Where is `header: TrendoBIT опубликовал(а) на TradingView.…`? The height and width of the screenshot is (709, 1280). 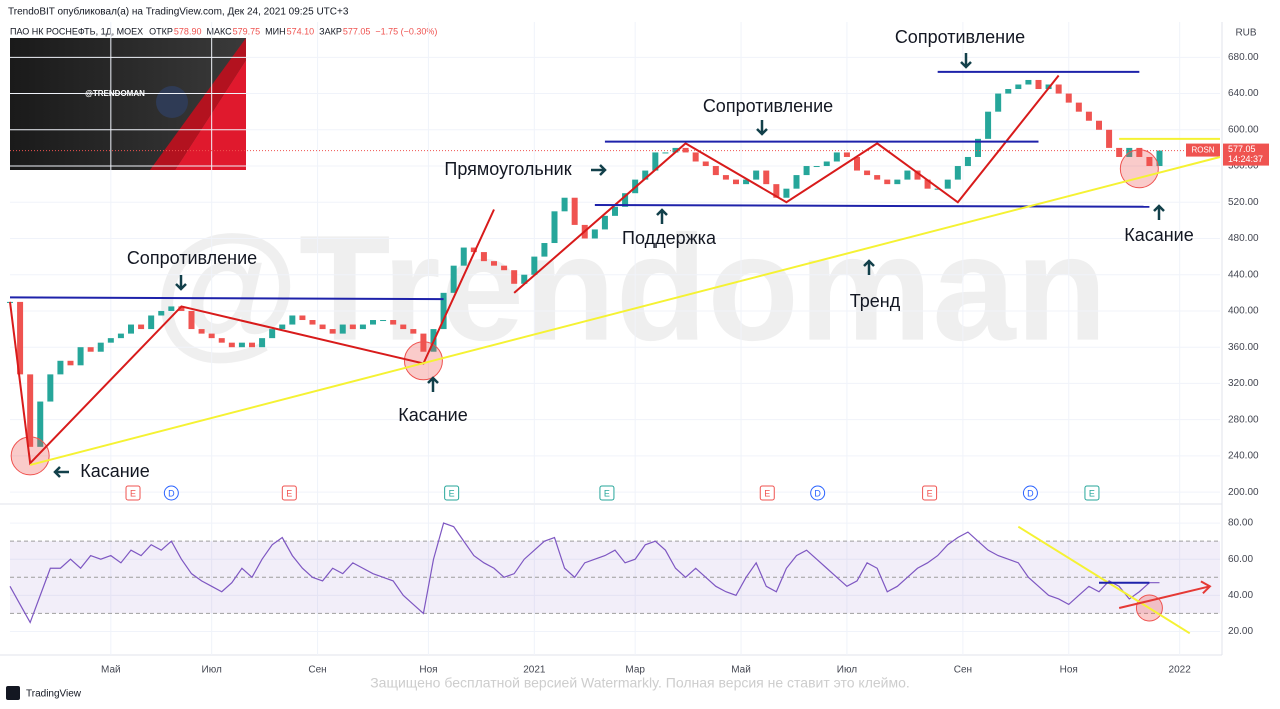
header: TrendoBIT опубликовал(а) на TradingView.… is located at coordinates (178, 12).